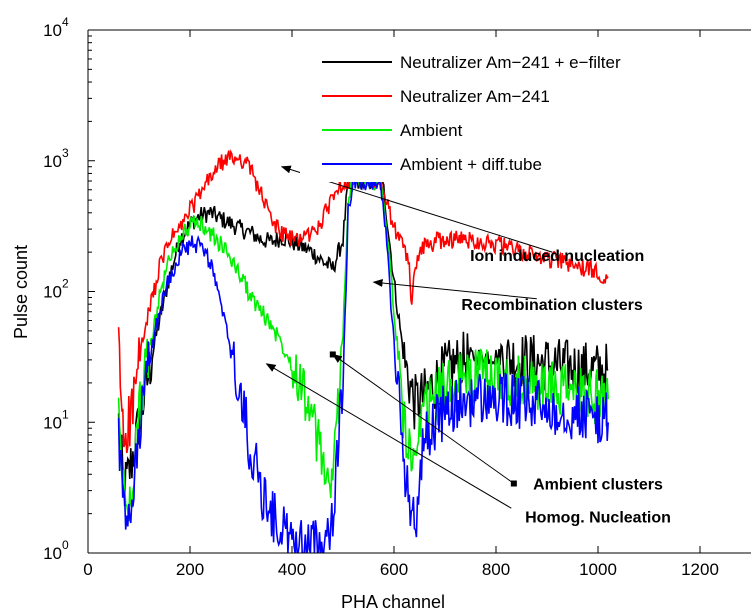 This screenshot has height=611, width=751. I want to click on legend-label-1: Neutralizer Am−241, so click(475, 96).